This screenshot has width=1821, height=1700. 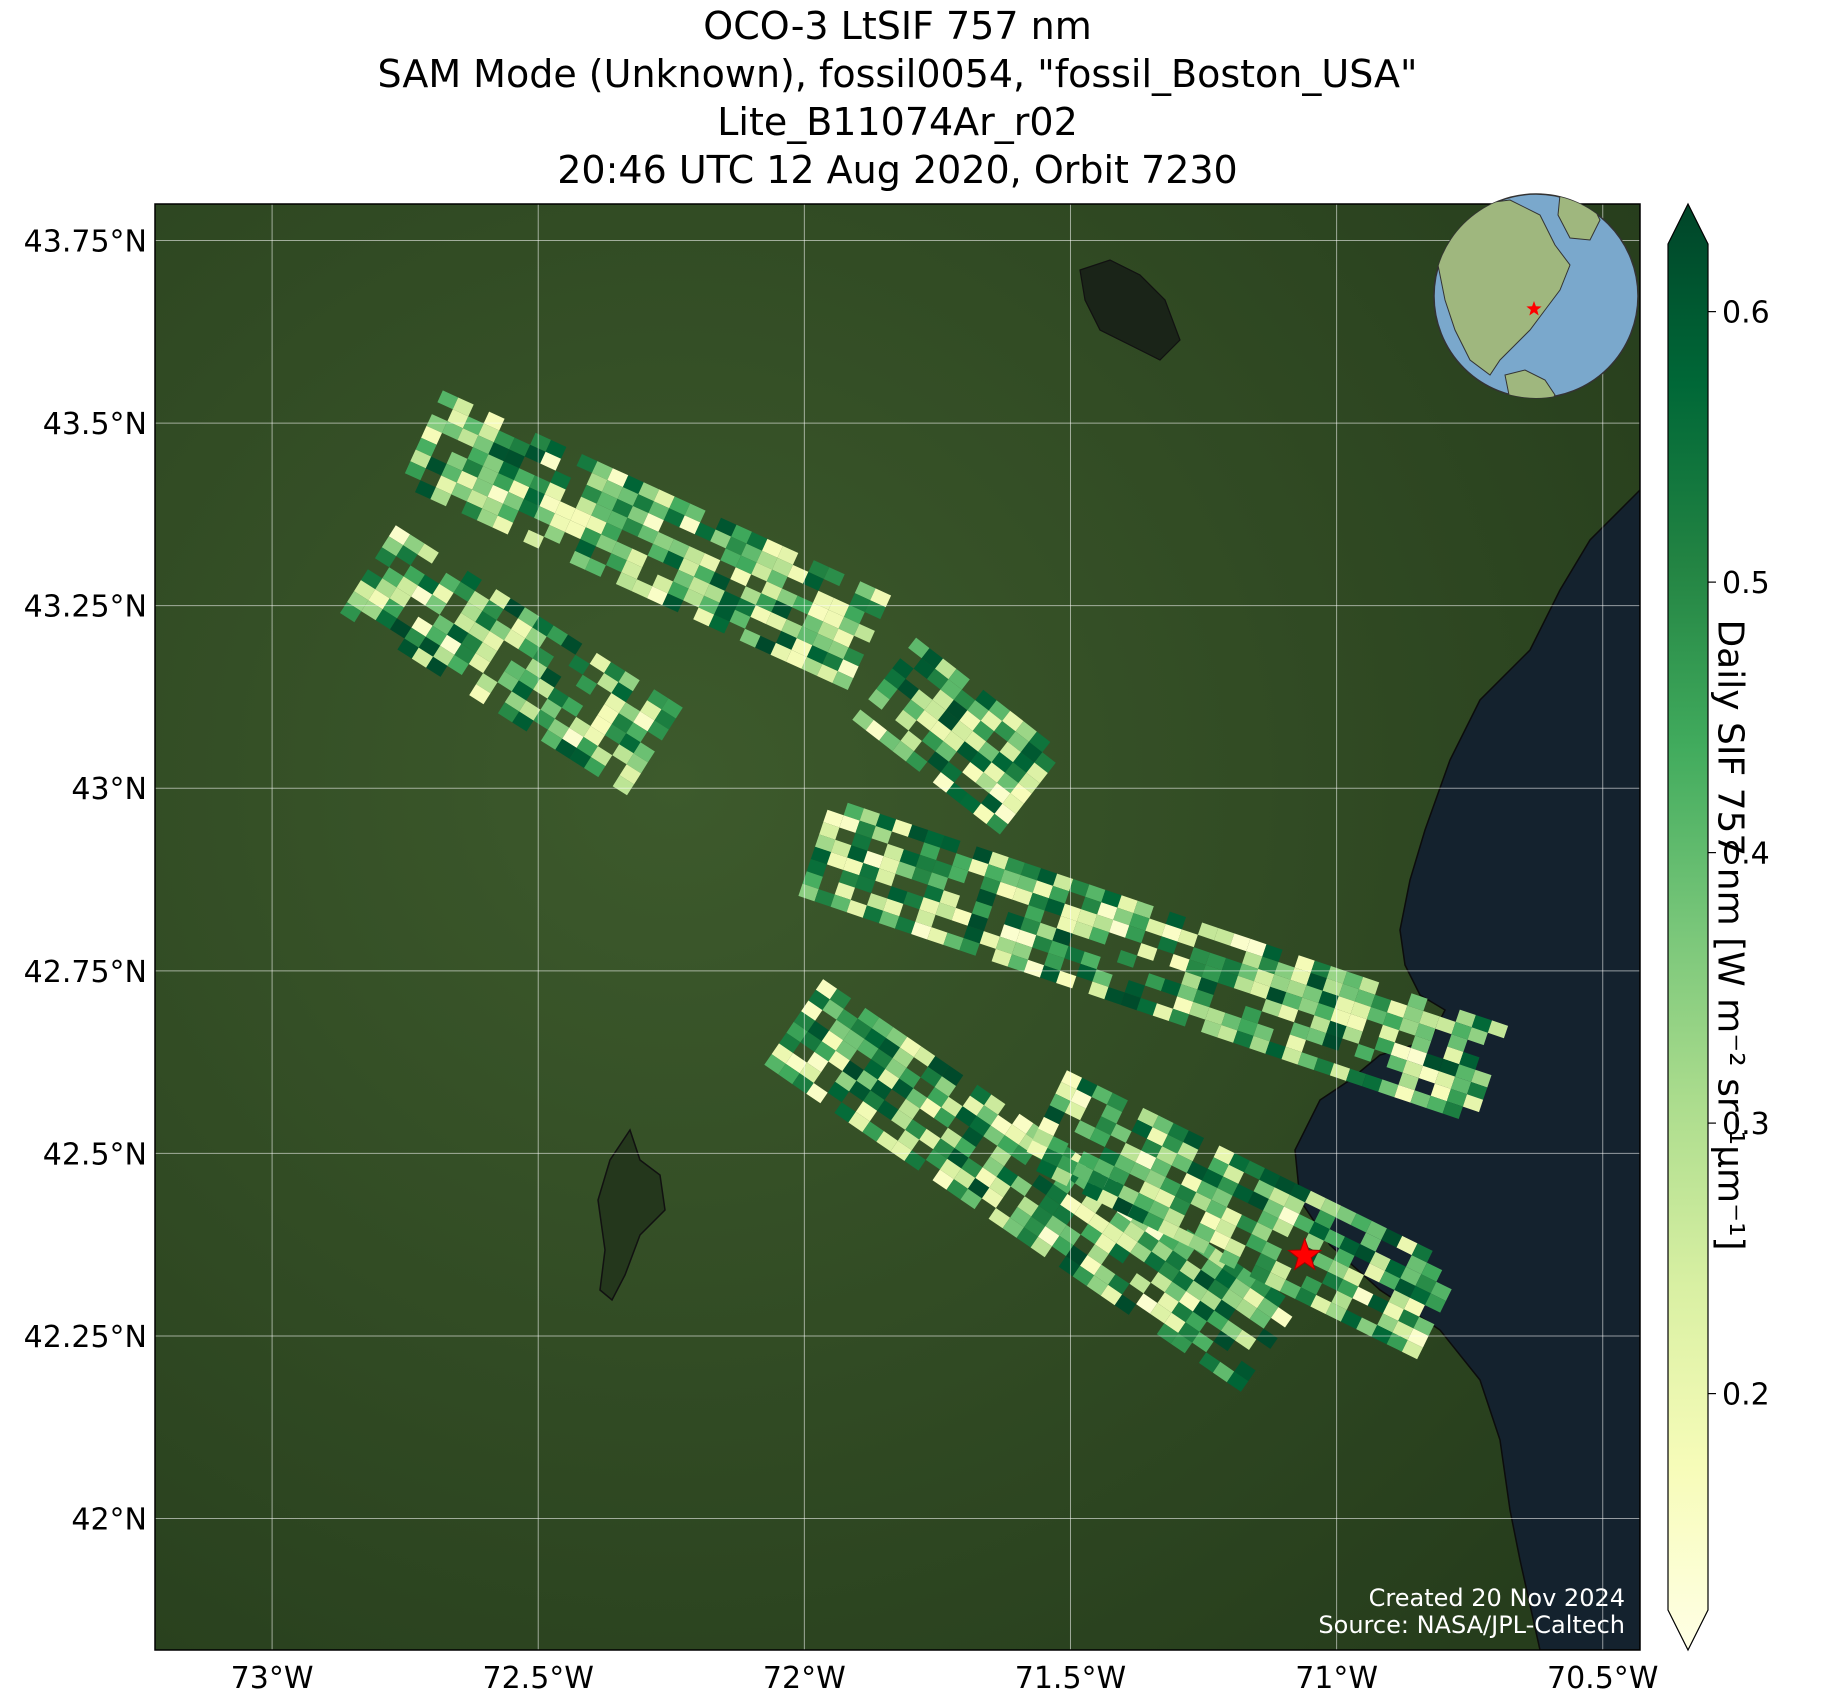 What do you see at coordinates (85, 607) in the screenshot?
I see `lat-tick-label: 43.25°N` at bounding box center [85, 607].